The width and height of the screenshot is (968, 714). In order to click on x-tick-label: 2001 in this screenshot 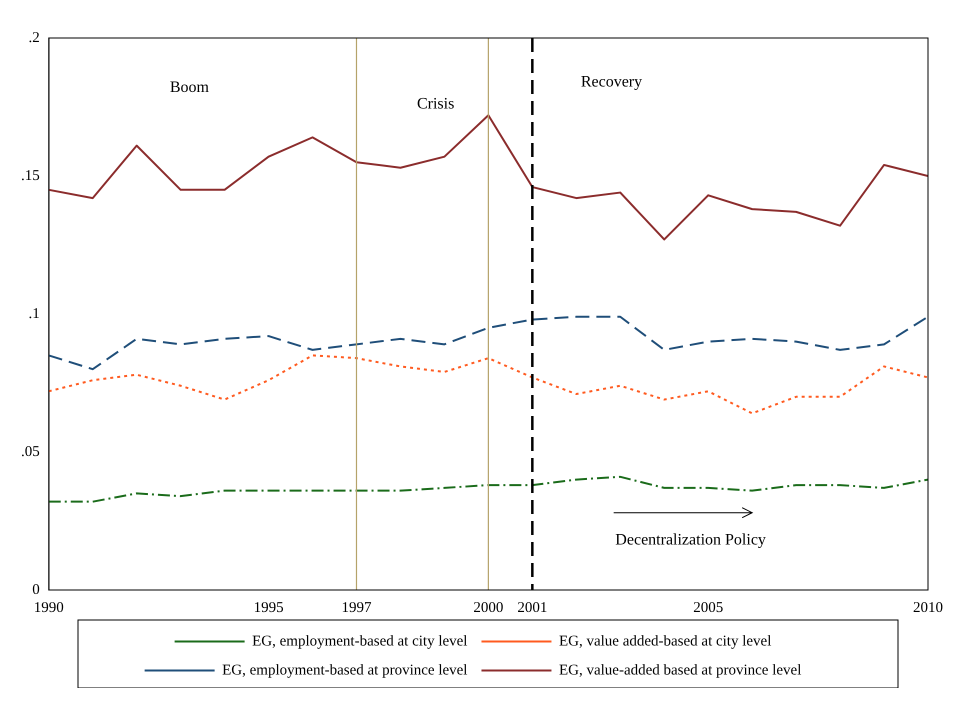, I will do `click(532, 608)`.